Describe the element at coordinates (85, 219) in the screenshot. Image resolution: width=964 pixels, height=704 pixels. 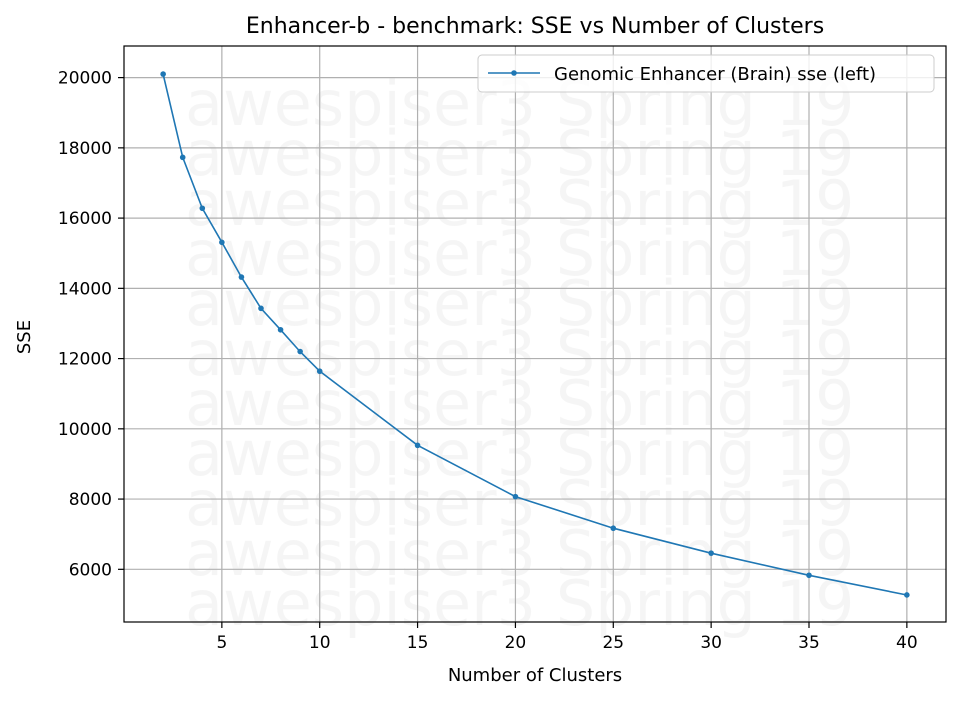
I see `y-tick-label: 16000` at that location.